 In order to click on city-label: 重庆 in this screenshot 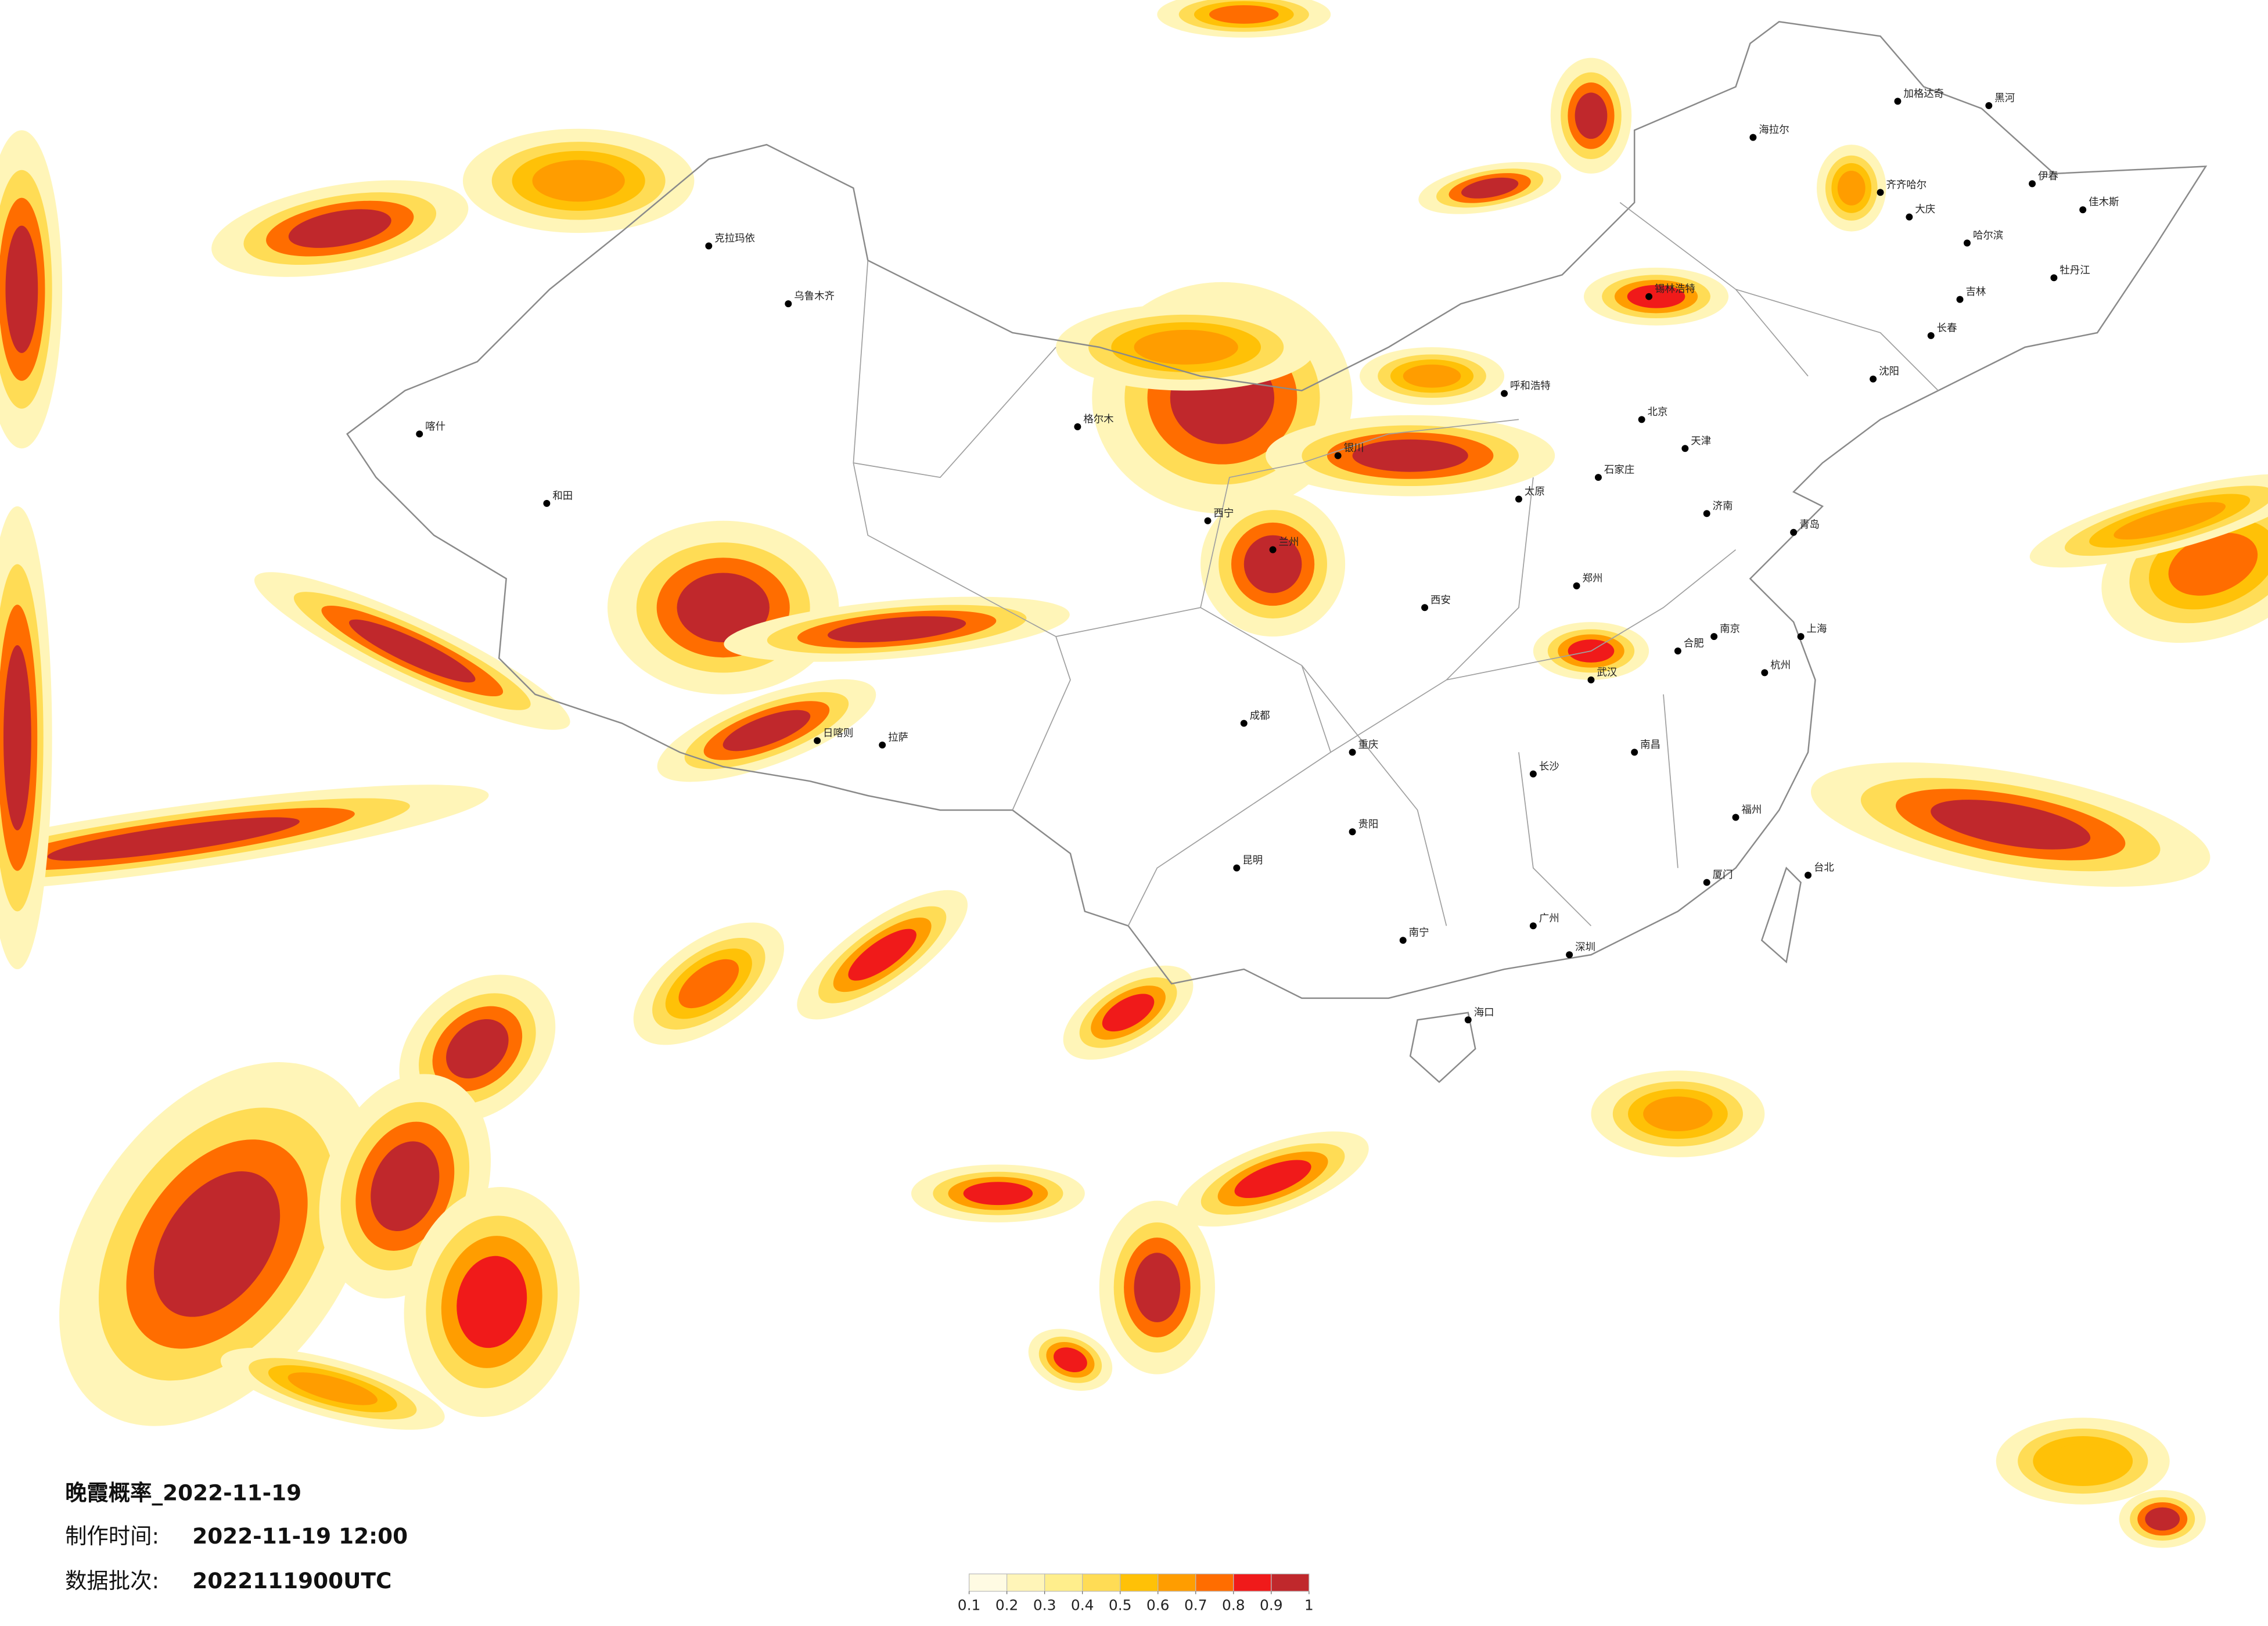, I will do `click(1368, 745)`.